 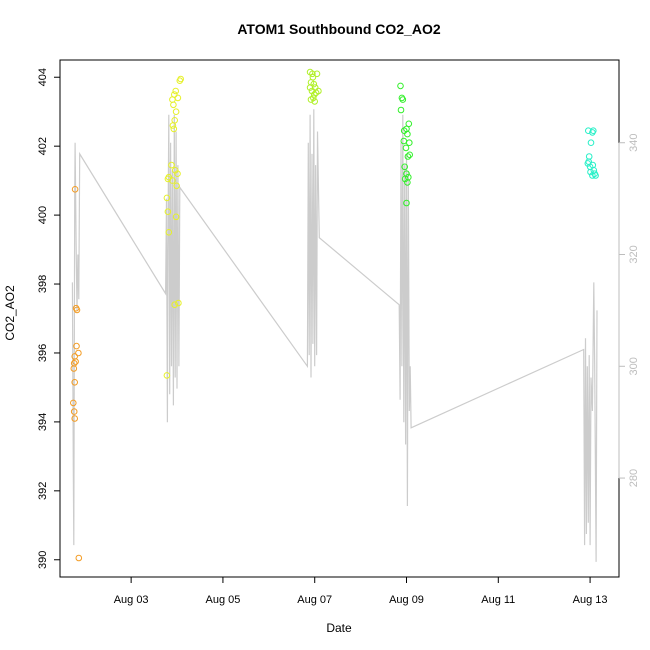 I want to click on y-axis-right: 280 300 320 340, so click(x=629, y=310).